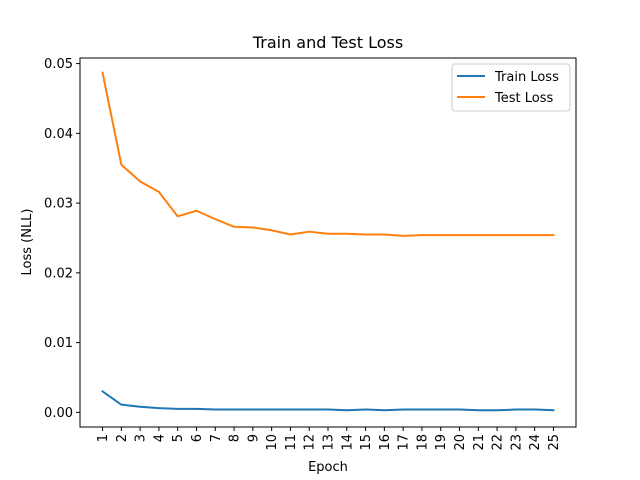 Image resolution: width=640 pixels, height=480 pixels. What do you see at coordinates (460, 442) in the screenshot?
I see `x-tick-label: 20` at bounding box center [460, 442].